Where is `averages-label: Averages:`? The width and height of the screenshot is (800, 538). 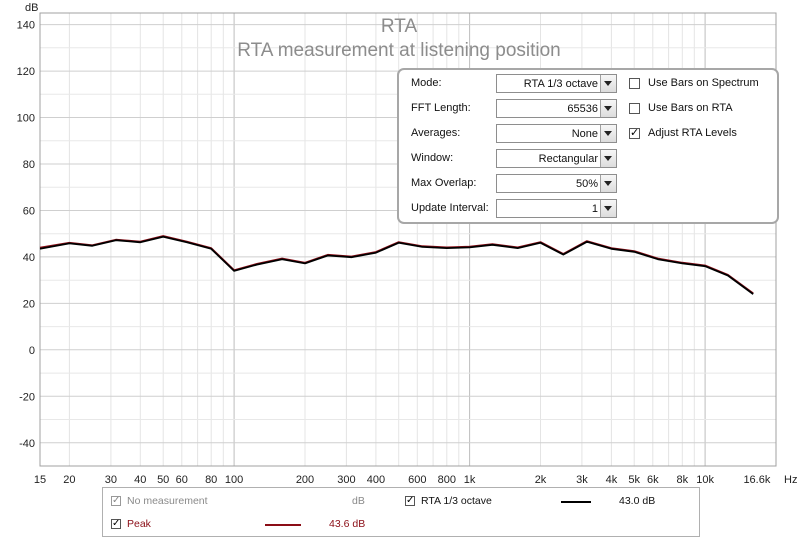
averages-label: Averages: is located at coordinates (436, 133).